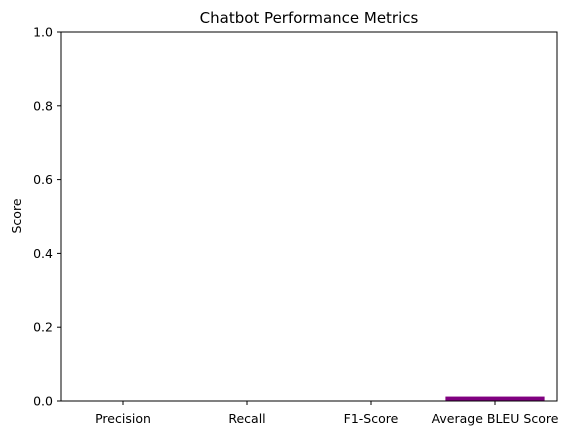  What do you see at coordinates (43, 401) in the screenshot?
I see `y-tick-label: 0.0` at bounding box center [43, 401].